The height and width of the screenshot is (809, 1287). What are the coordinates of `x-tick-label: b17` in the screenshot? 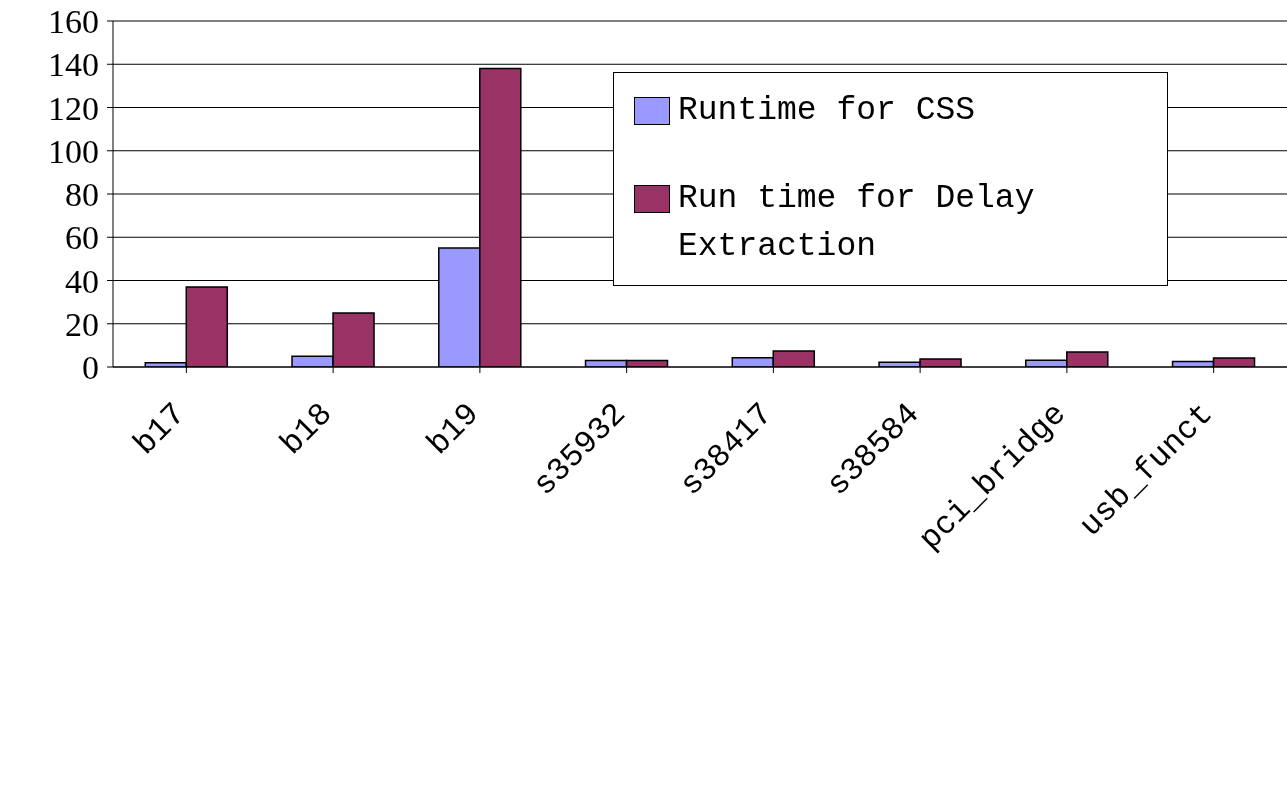 It's located at (160, 429).